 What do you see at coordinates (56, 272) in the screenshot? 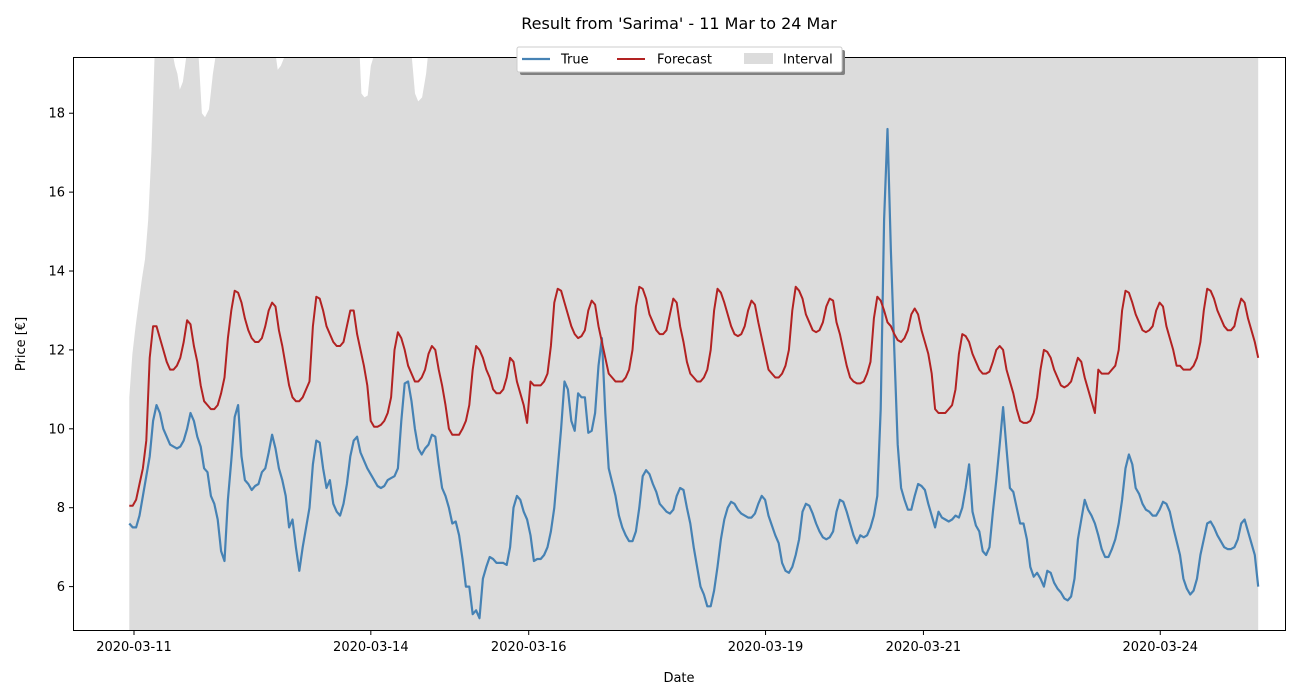
I see `y-tick-label: 14` at bounding box center [56, 272].